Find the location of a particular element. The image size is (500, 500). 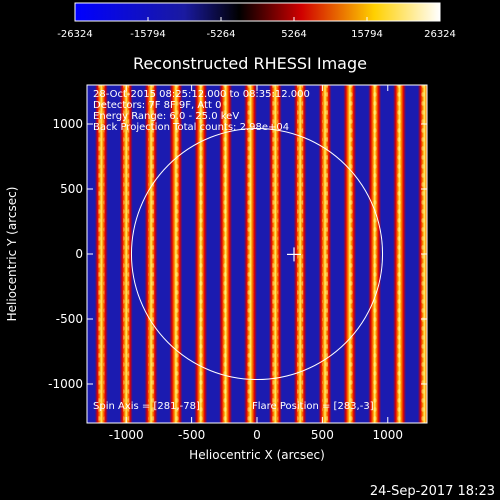

x-tick-label: 0 is located at coordinates (257, 435).